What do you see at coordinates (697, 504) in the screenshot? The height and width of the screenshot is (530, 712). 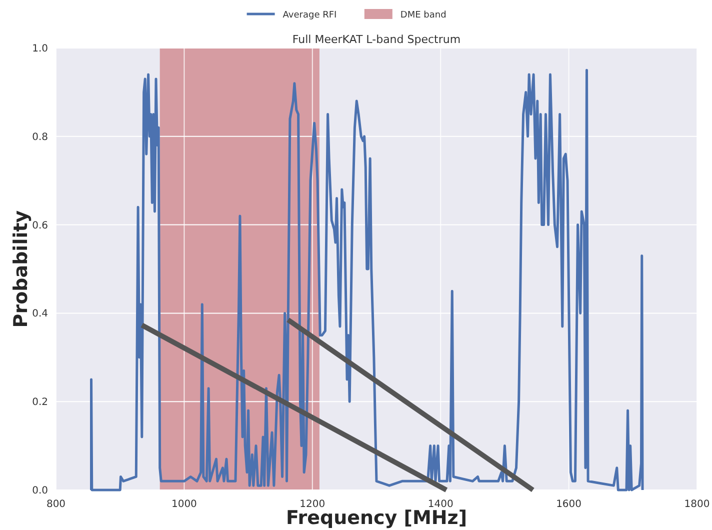 I see `x-tick-label: 1800` at bounding box center [697, 504].